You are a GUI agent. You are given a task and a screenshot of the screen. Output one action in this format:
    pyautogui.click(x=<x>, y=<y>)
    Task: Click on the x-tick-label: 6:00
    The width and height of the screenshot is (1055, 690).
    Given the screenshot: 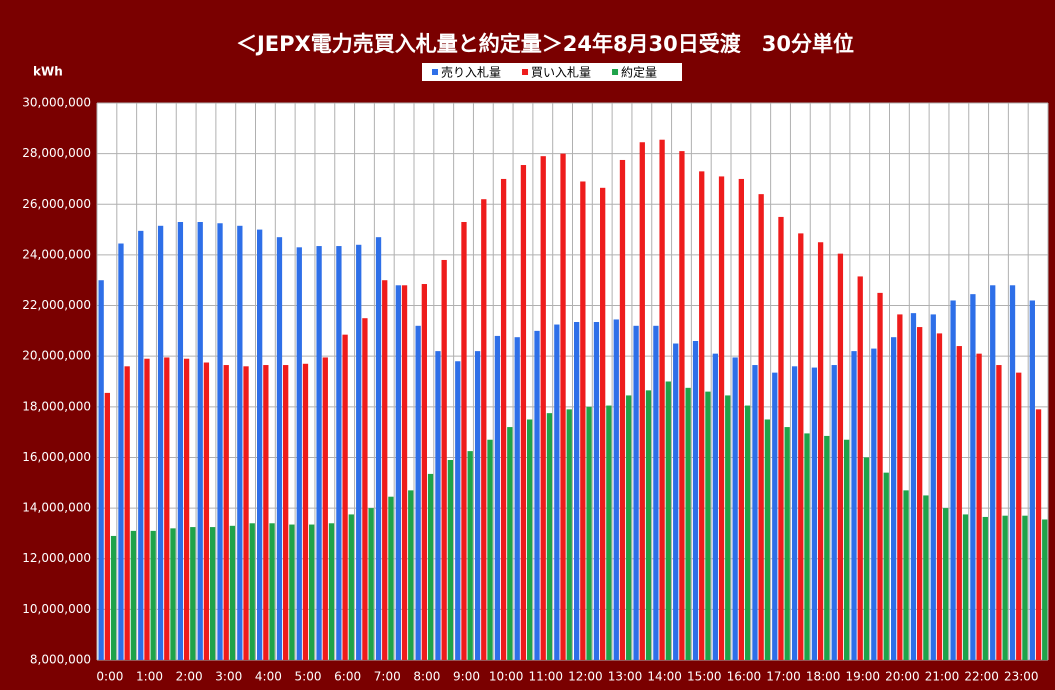 What is the action you would take?
    pyautogui.click(x=347, y=677)
    